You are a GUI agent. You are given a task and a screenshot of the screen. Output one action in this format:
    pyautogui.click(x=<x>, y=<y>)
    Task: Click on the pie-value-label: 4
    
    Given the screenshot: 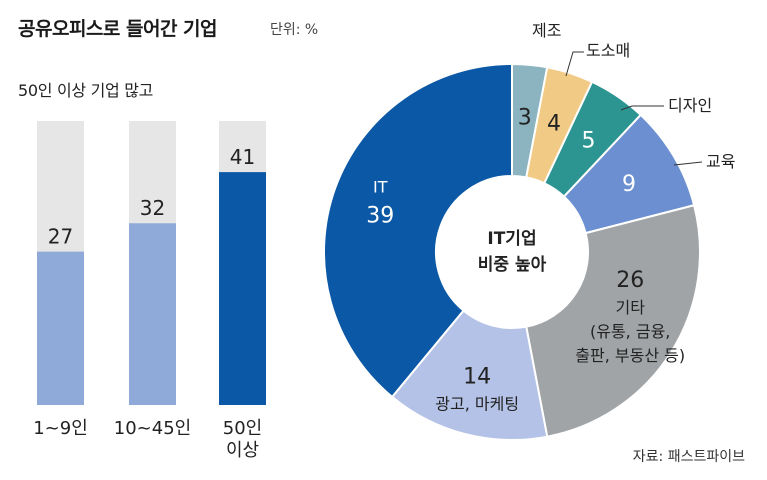 What is the action you would take?
    pyautogui.click(x=554, y=124)
    